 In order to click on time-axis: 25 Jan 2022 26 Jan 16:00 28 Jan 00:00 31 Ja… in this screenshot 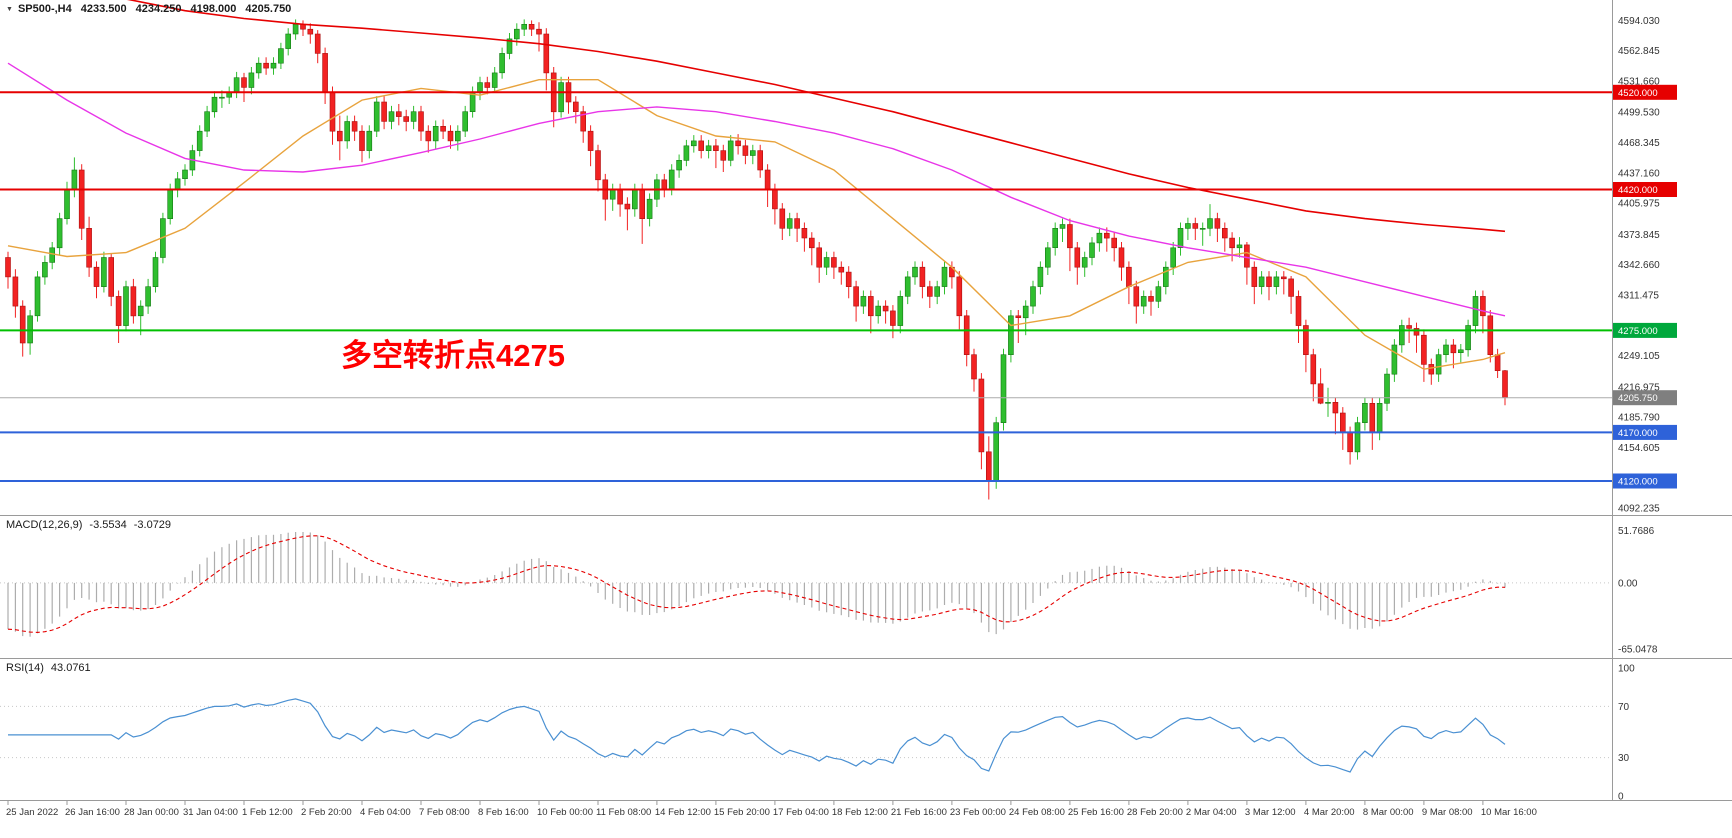, I will do `click(771, 809)`.